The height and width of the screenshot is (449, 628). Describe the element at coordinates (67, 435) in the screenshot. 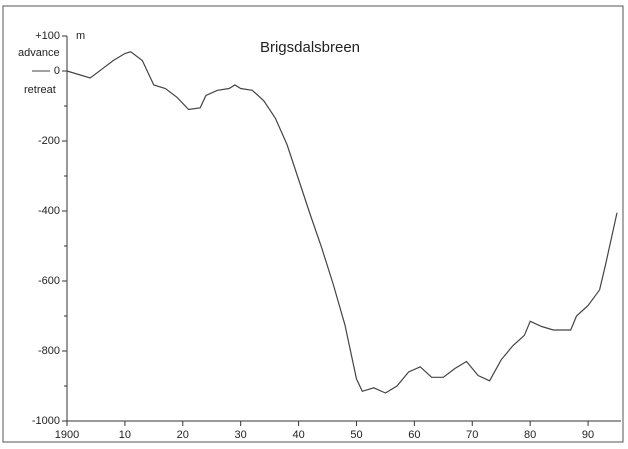

I see `x-tick-label: 1900` at that location.